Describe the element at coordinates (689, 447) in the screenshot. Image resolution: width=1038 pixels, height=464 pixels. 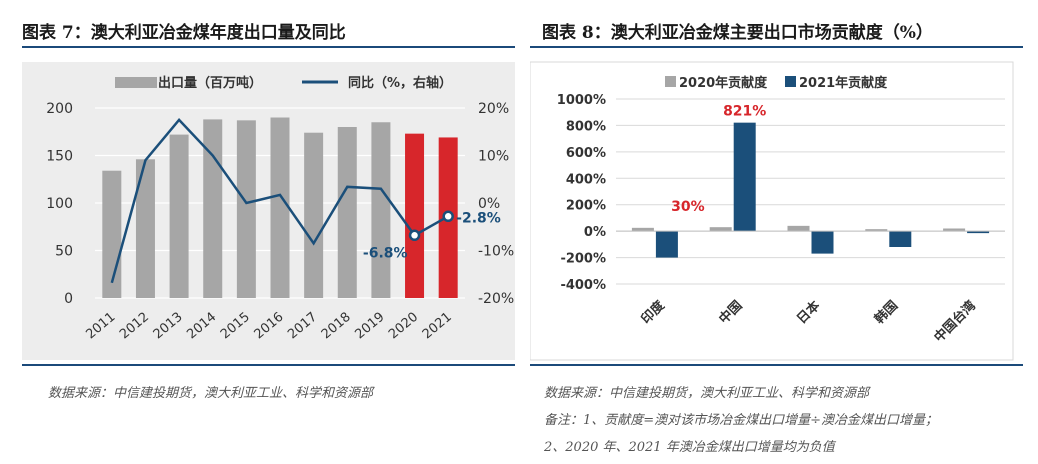
I see `right-remark-line2: 2、2020 年、2021 年澳冶金煤出口增量均为负值` at that location.